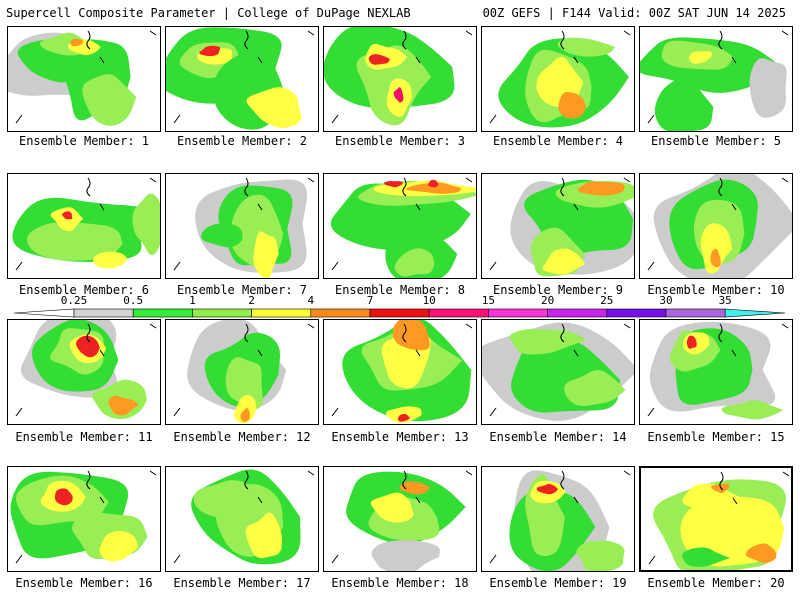 The height and width of the screenshot is (600, 800). I want to click on colorbar-tick-label: 25, so click(607, 300).